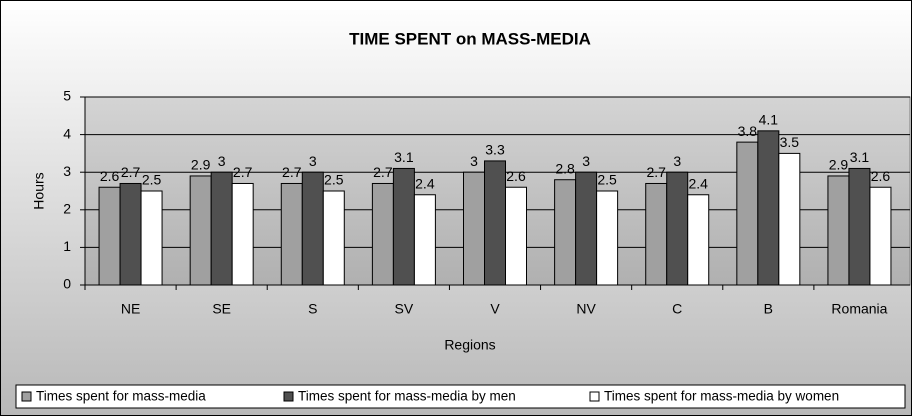 Image resolution: width=912 pixels, height=416 pixels. Describe the element at coordinates (121, 396) in the screenshot. I see `legend-label: Times spent for mass-media` at that location.